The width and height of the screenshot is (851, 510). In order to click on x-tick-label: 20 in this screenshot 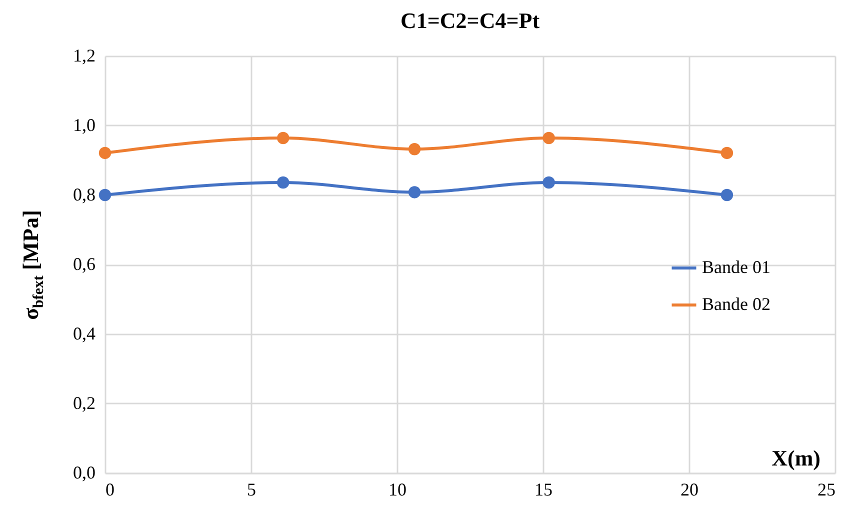, I will do `click(689, 490)`.